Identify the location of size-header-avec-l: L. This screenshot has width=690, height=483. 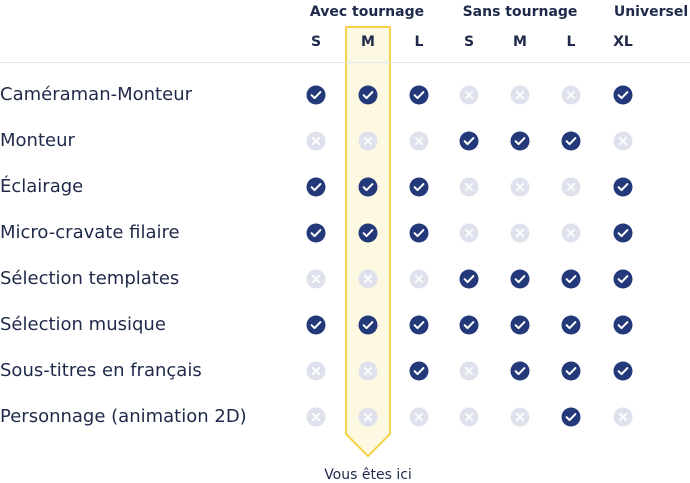
(419, 42).